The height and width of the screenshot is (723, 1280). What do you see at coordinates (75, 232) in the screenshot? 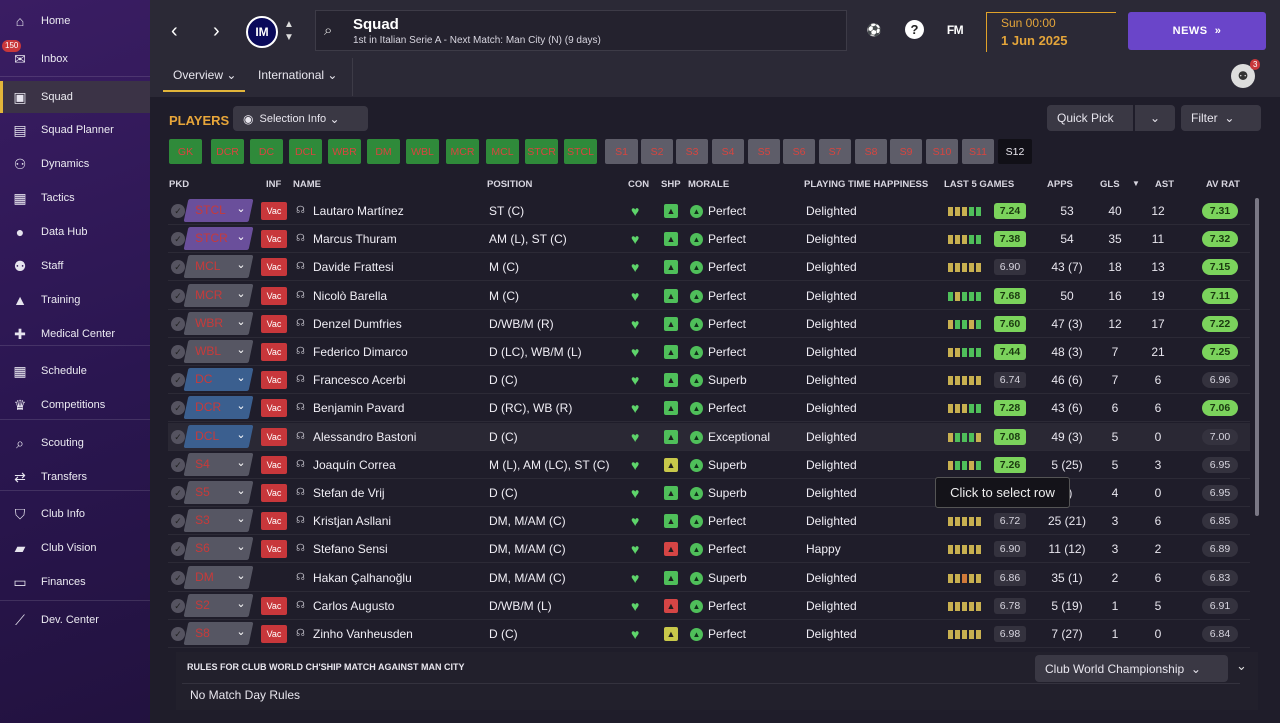
I see `sidebar-item-data-hub: ● Data Hub` at bounding box center [75, 232].